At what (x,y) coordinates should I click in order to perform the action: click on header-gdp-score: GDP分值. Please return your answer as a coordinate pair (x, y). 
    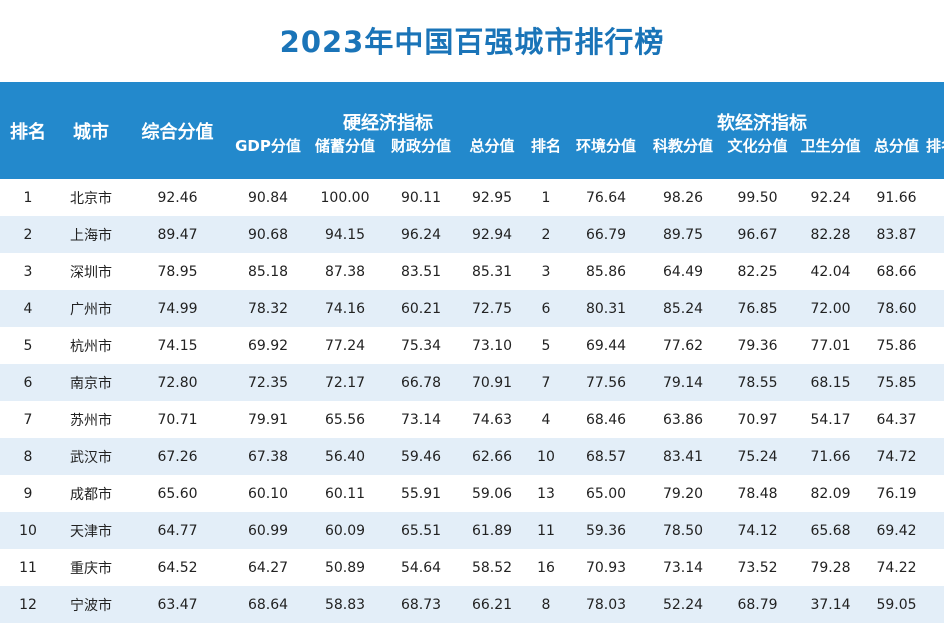
    Looking at the image, I should click on (268, 157).